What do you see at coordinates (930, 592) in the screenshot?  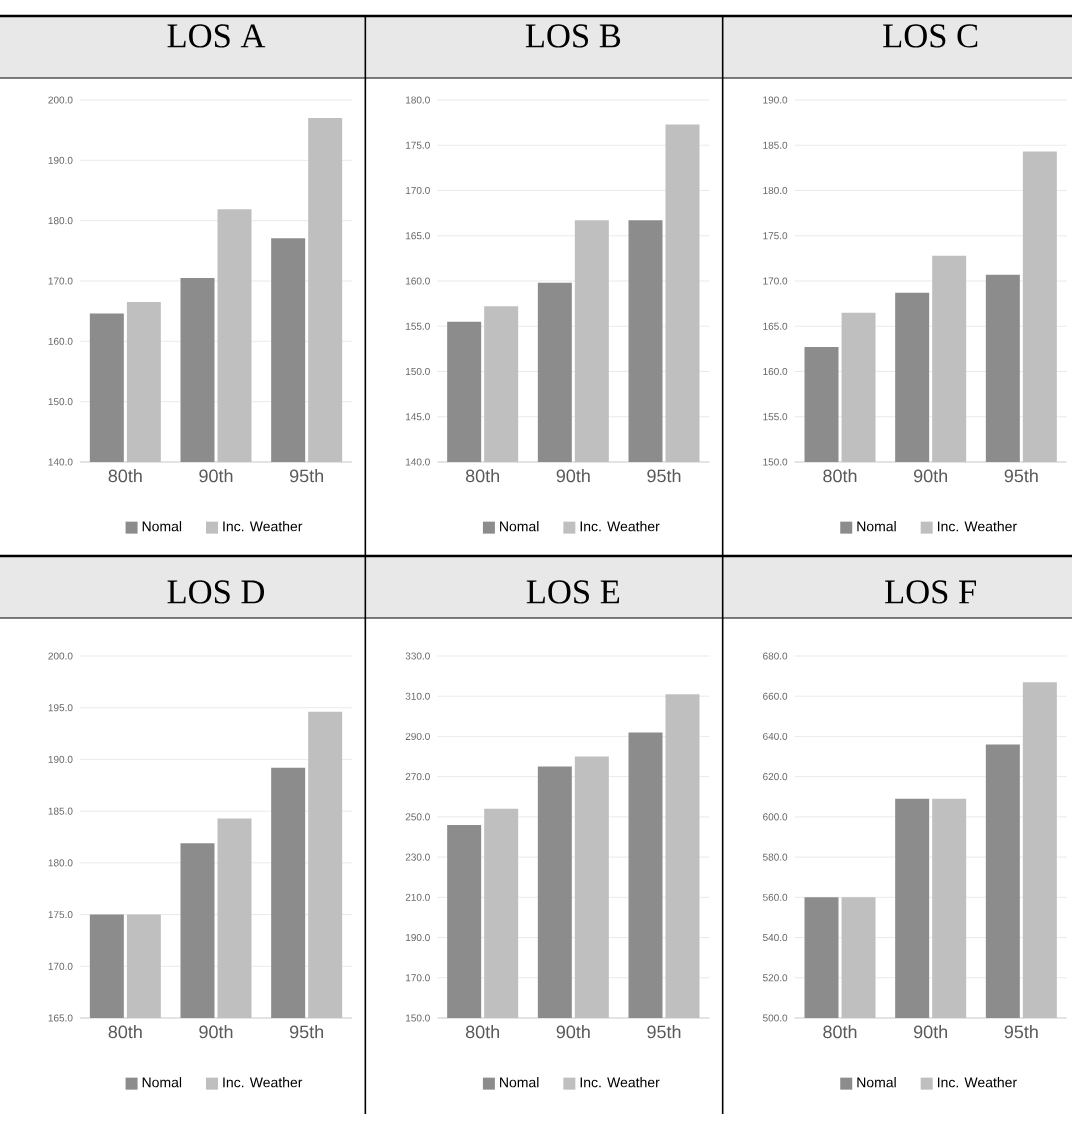 I see `chart-title: LOS F` at bounding box center [930, 592].